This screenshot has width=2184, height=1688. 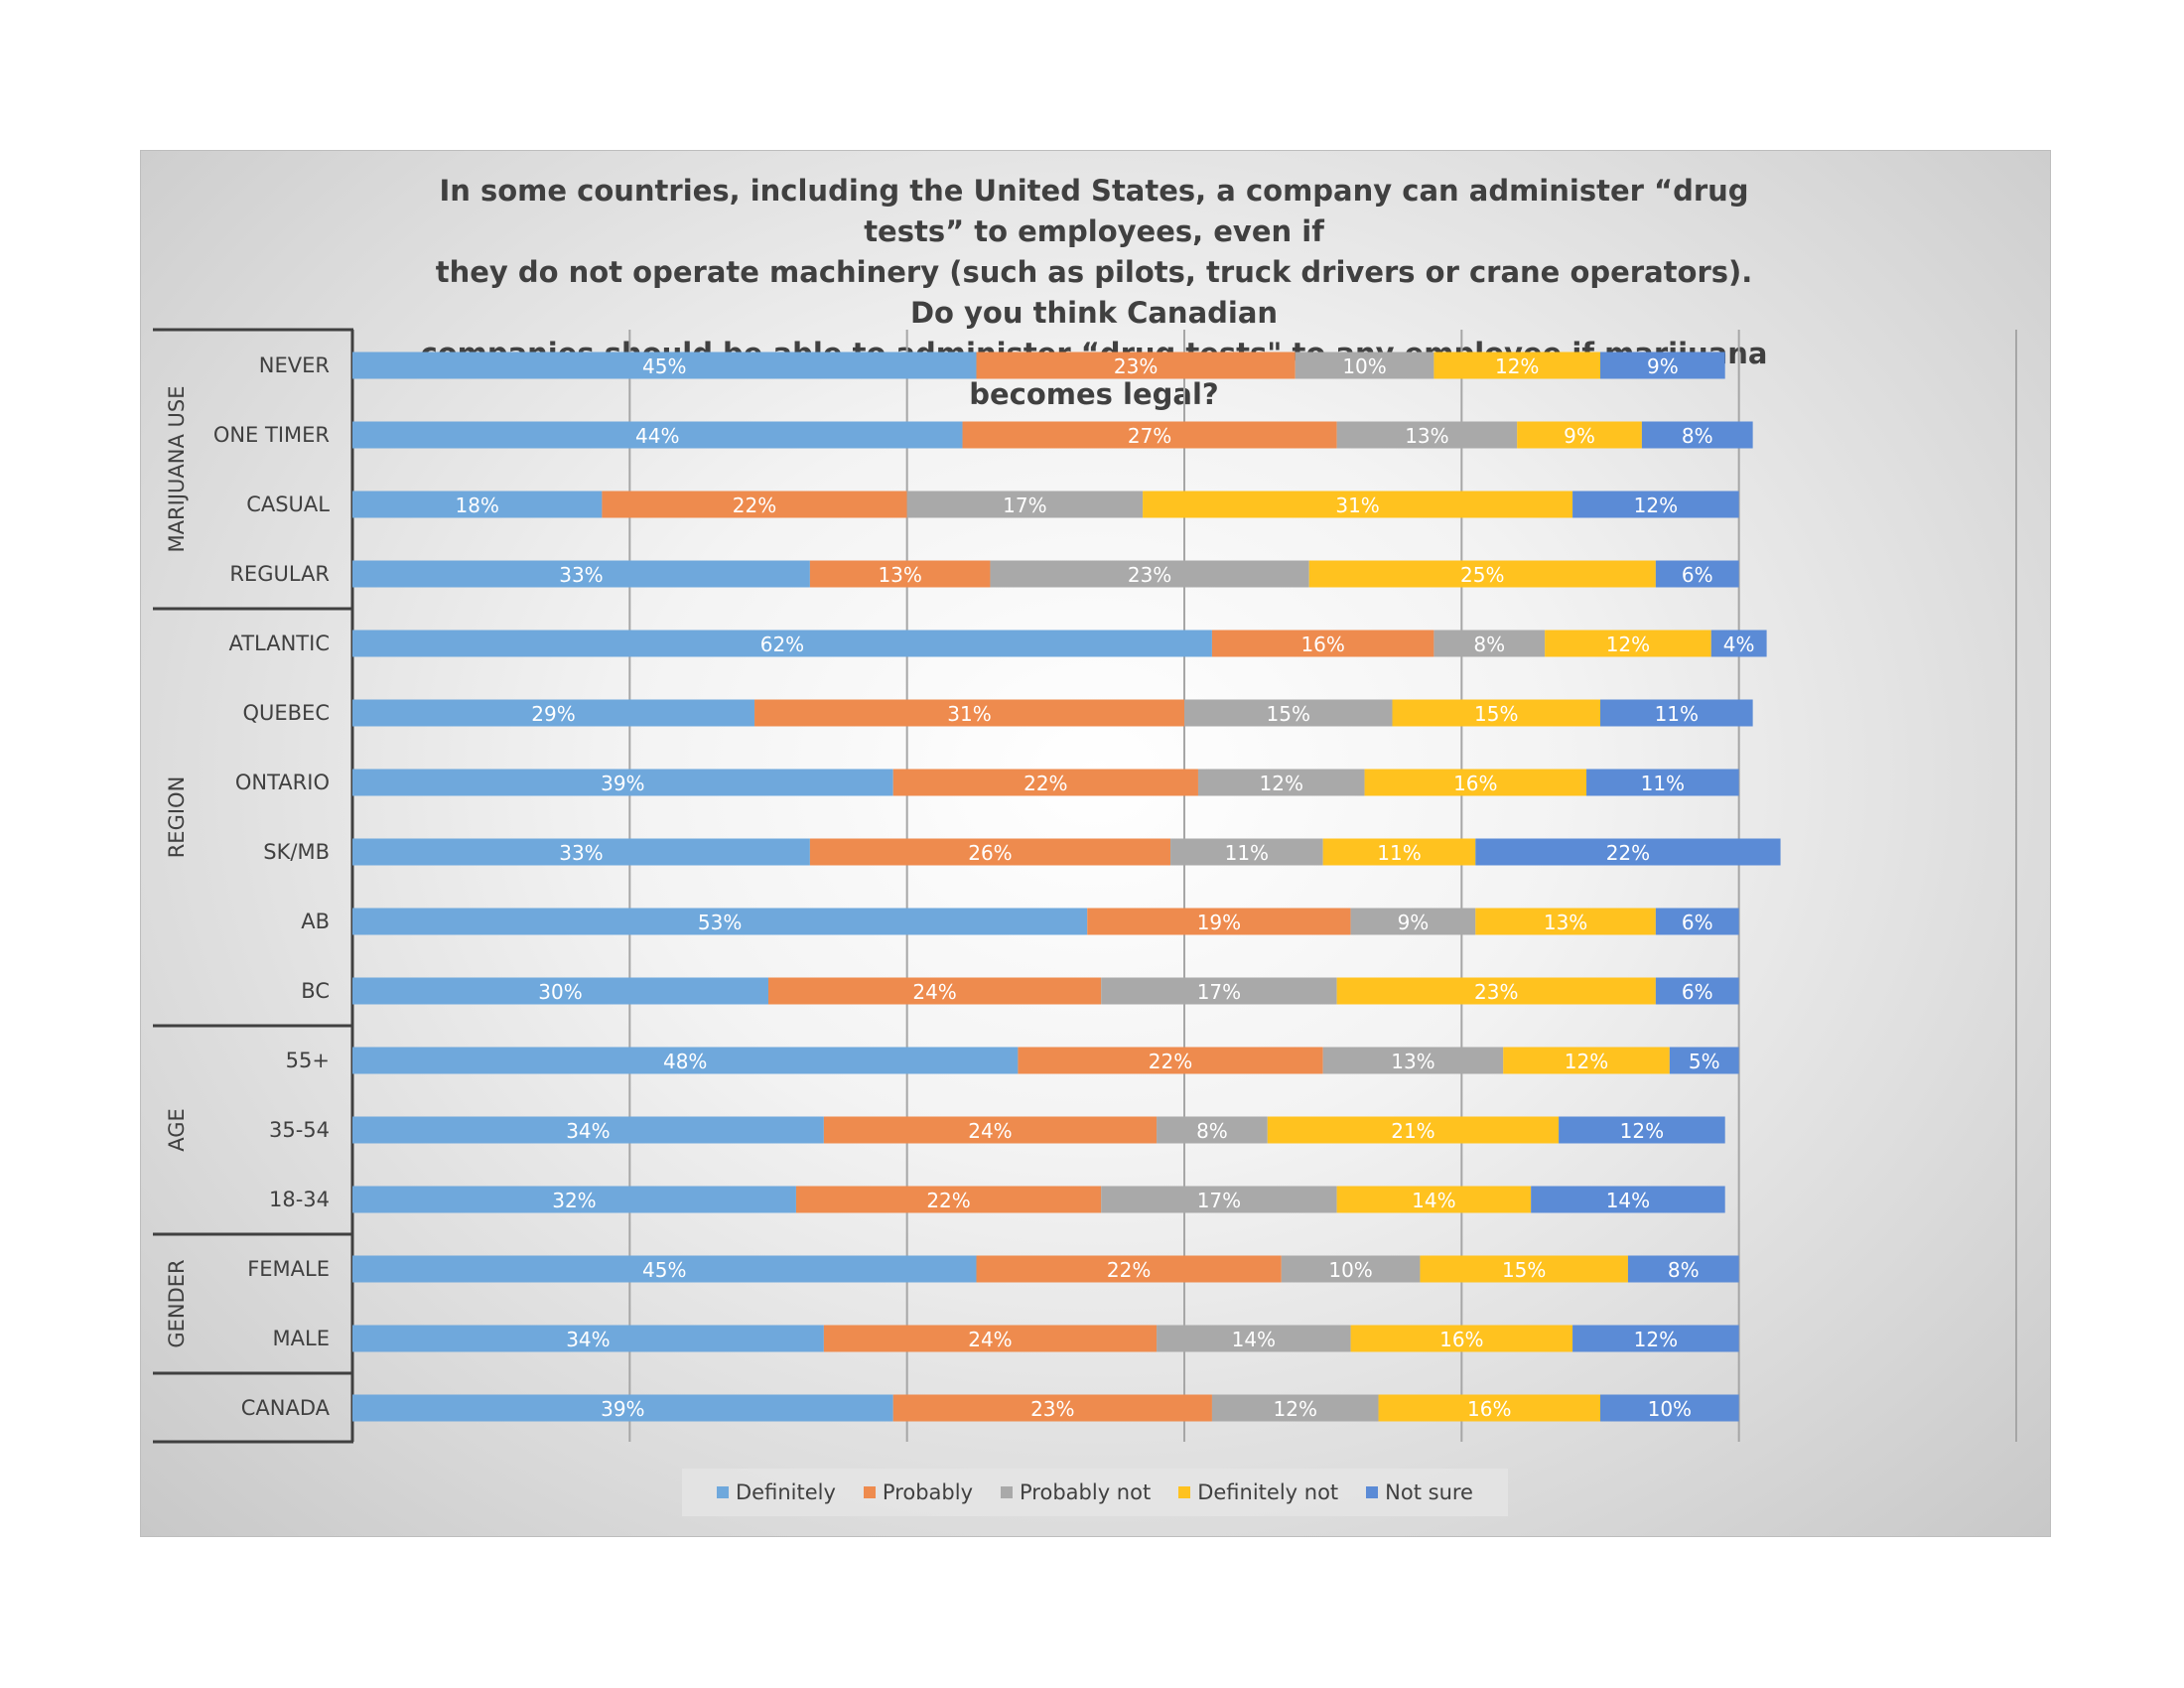 What do you see at coordinates (177, 1130) in the screenshot?
I see `group-label: AGE` at bounding box center [177, 1130].